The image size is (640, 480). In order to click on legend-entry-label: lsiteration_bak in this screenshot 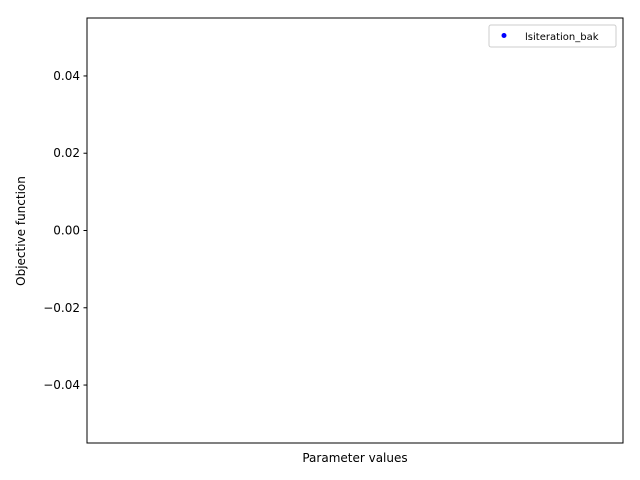, I will do `click(562, 37)`.